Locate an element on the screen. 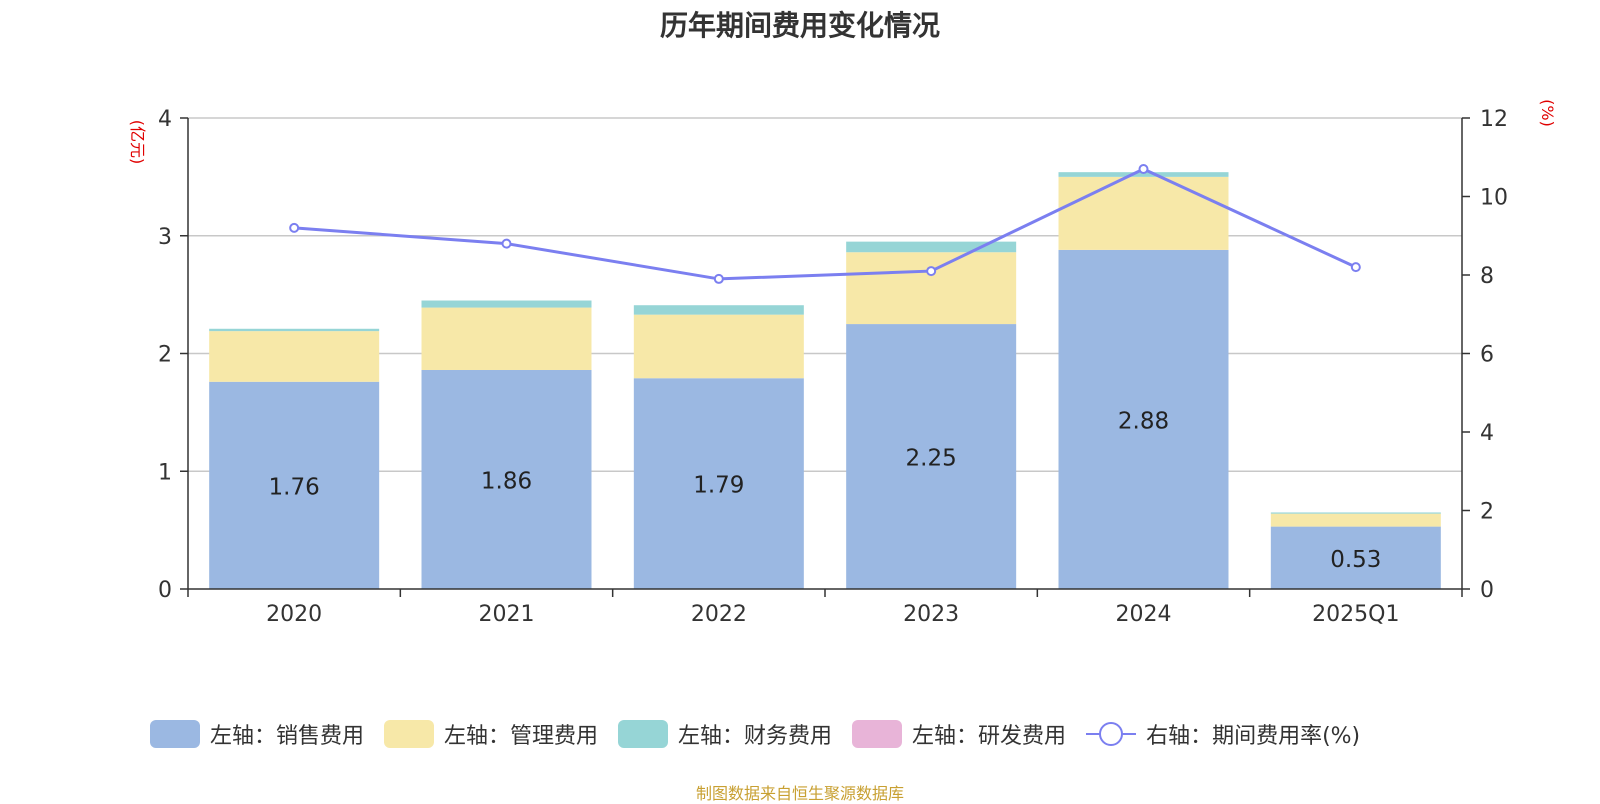 The width and height of the screenshot is (1600, 804). legend-item-rnd: 左轴：研发费用 is located at coordinates (959, 734).